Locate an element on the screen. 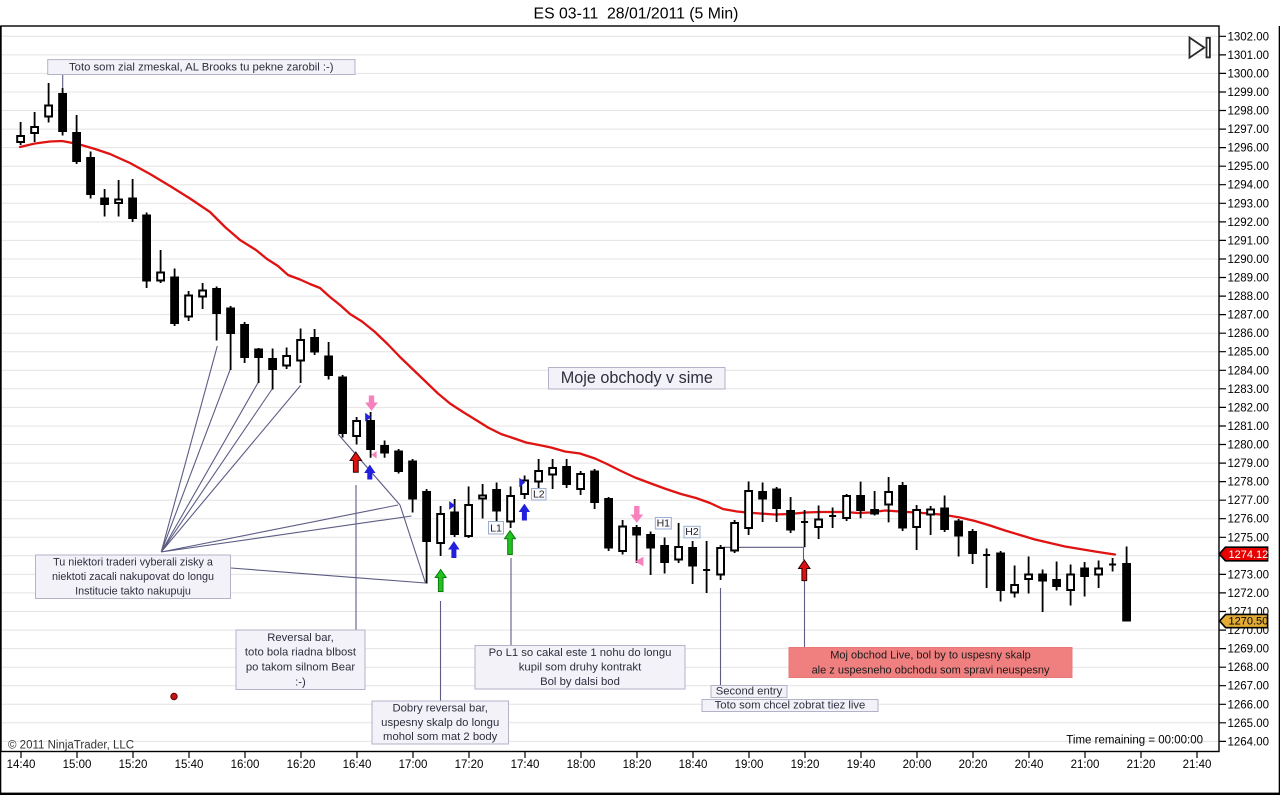  svg-text: 16:00 is located at coordinates (245, 765).